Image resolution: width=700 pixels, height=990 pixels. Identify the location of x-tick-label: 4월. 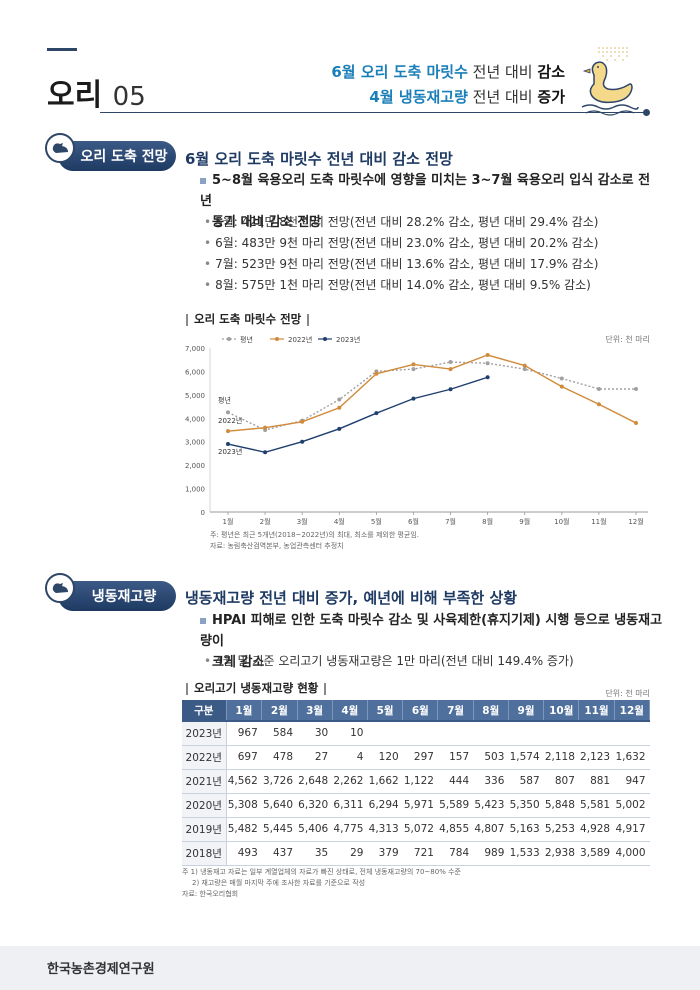
(339, 521).